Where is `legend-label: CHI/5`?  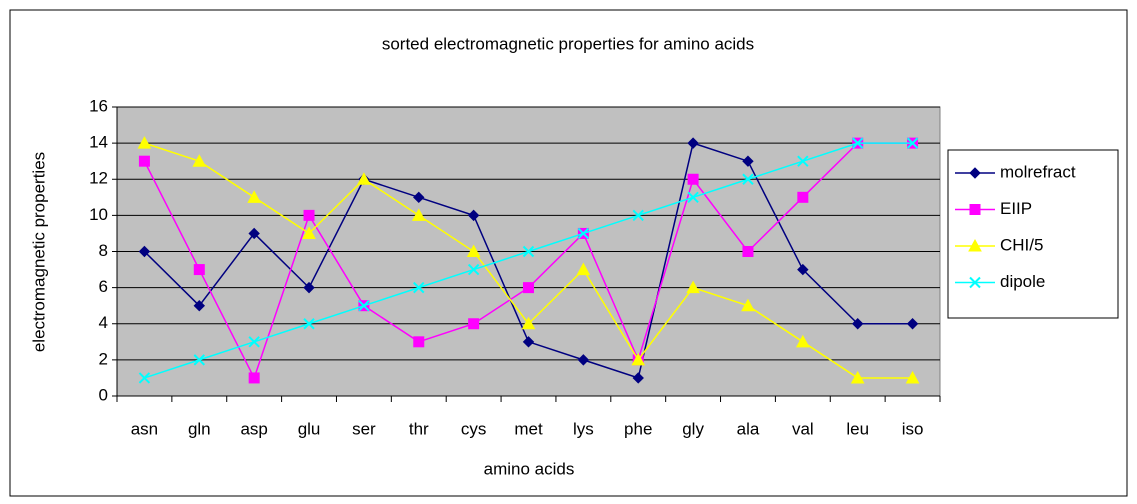
legend-label: CHI/5 is located at coordinates (1021, 244).